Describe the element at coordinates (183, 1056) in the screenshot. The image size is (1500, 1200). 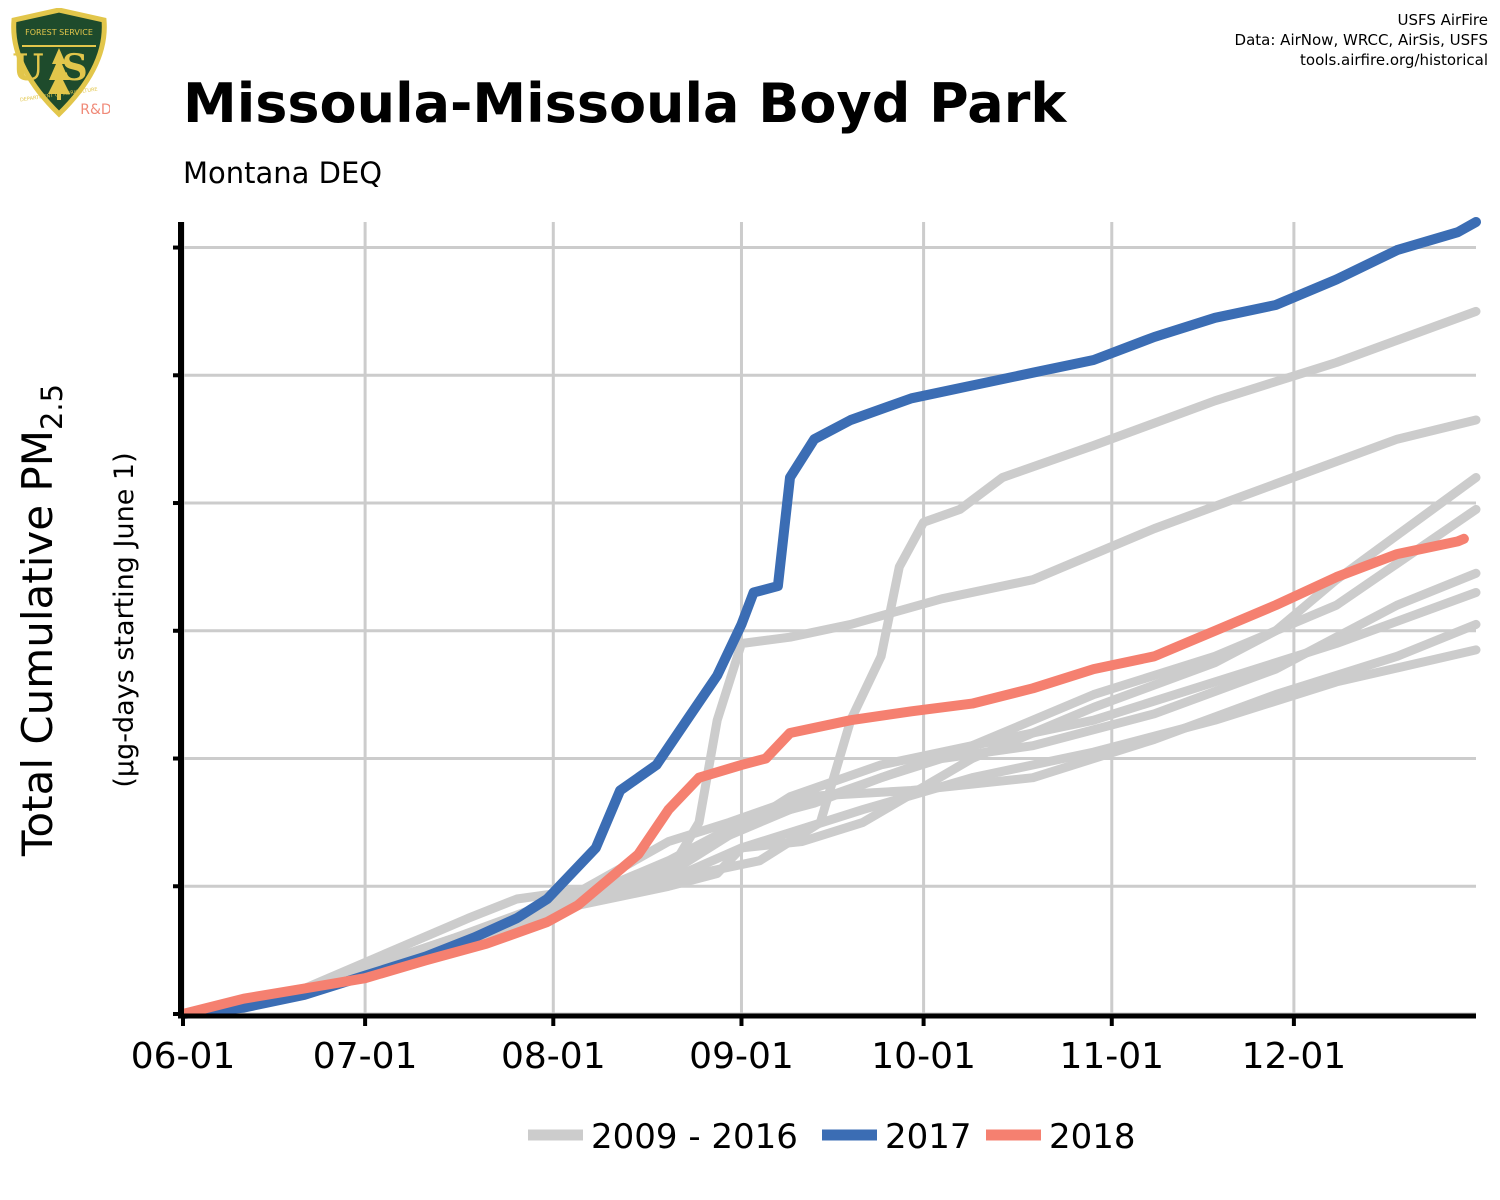
I see `x-tick-label: 06-01` at that location.